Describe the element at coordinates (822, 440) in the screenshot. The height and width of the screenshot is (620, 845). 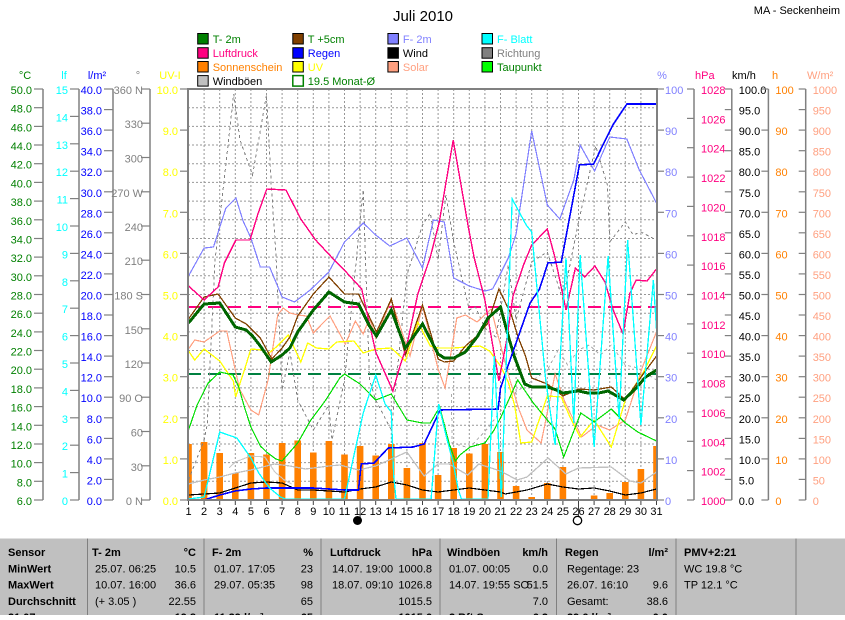
I see `svg-text: 150` at that location.